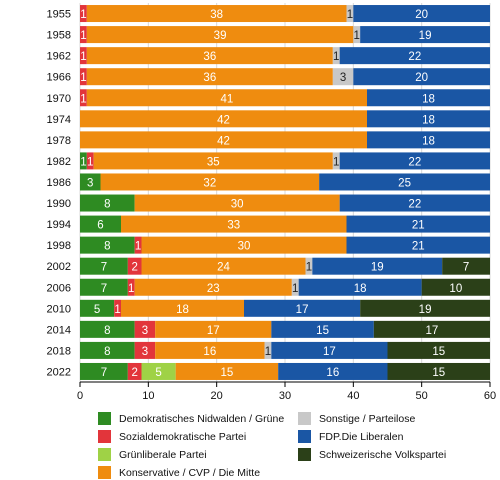 The height and width of the screenshot is (480, 500). What do you see at coordinates (414, 205) in the screenshot?
I see `bar-value-label: 22` at bounding box center [414, 205].